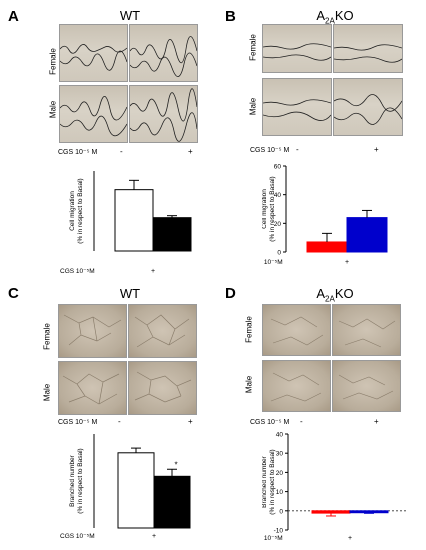 This screenshot has width=426, height=550. What do you see at coordinates (270, 150) in the screenshot?
I see `cgs-label-b: CGS 10⁻⁵ M` at bounding box center [270, 150].